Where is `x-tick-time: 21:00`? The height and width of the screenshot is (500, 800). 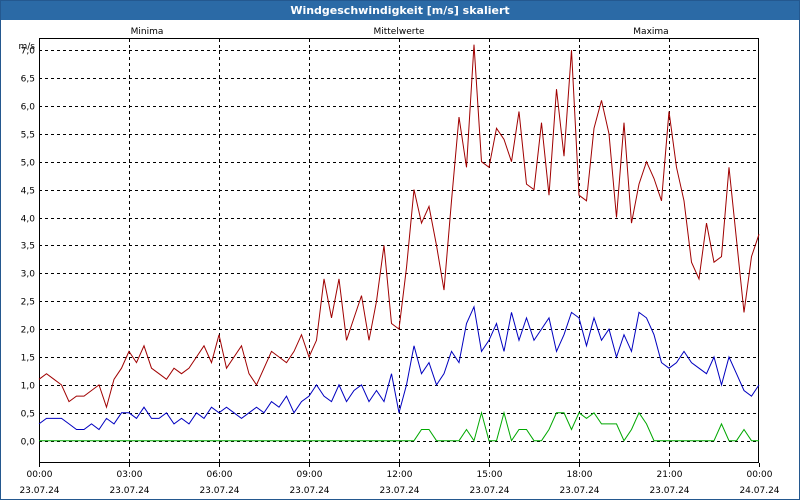 x-tick-time: 21:00 is located at coordinates (670, 475).